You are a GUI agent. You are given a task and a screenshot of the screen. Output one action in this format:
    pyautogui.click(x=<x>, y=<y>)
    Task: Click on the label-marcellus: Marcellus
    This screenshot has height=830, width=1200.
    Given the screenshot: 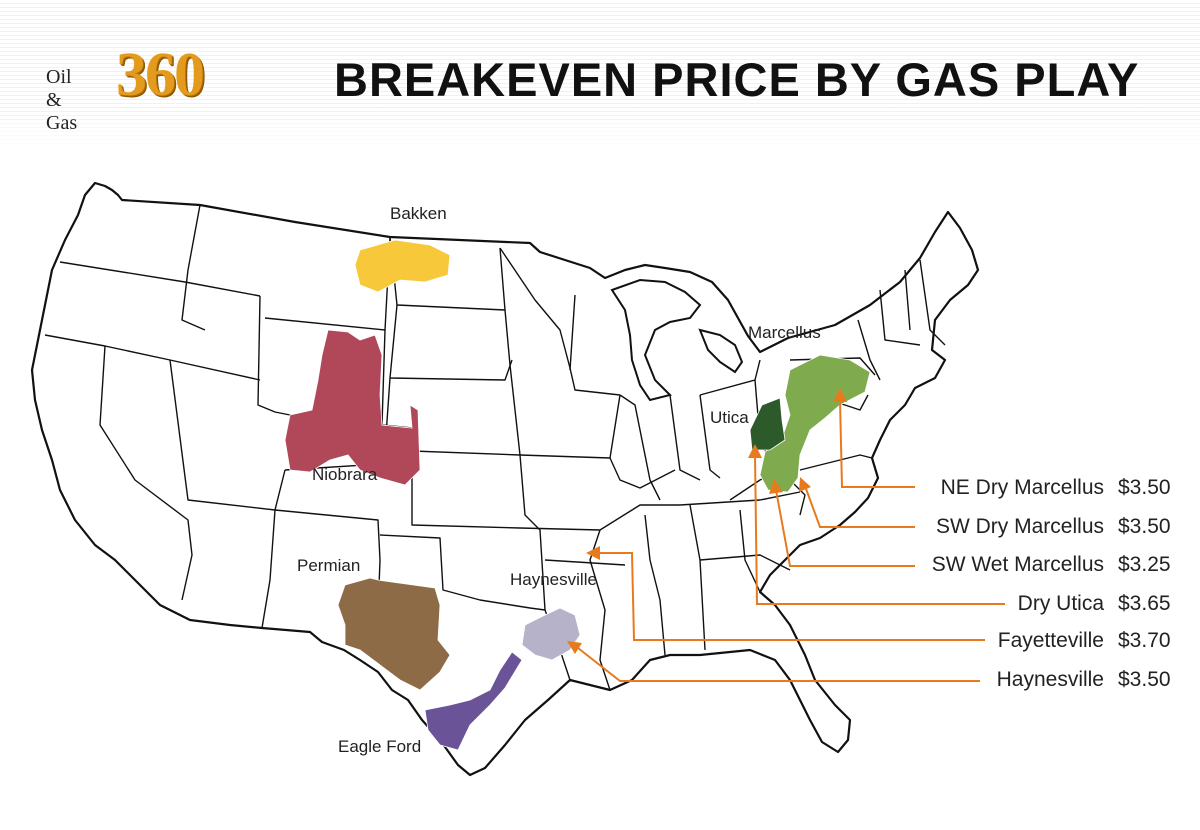 What is the action you would take?
    pyautogui.click(x=784, y=332)
    